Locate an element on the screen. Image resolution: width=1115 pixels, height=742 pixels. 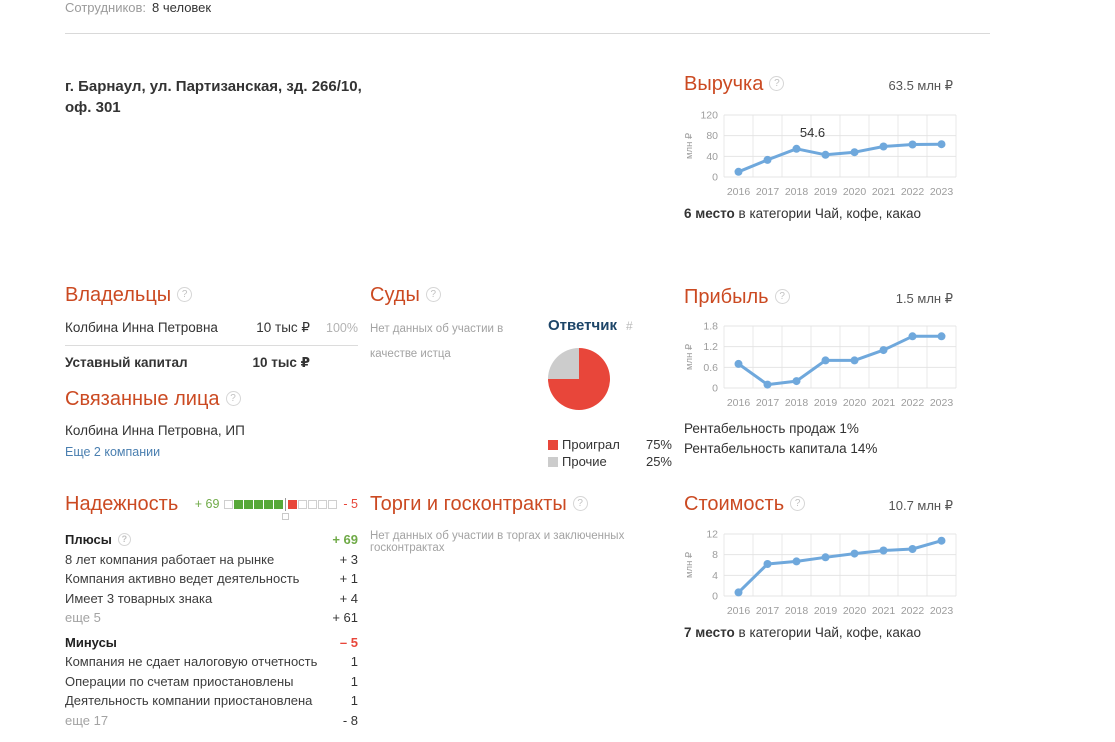
legend-label: Проиграл is located at coordinates (591, 444).